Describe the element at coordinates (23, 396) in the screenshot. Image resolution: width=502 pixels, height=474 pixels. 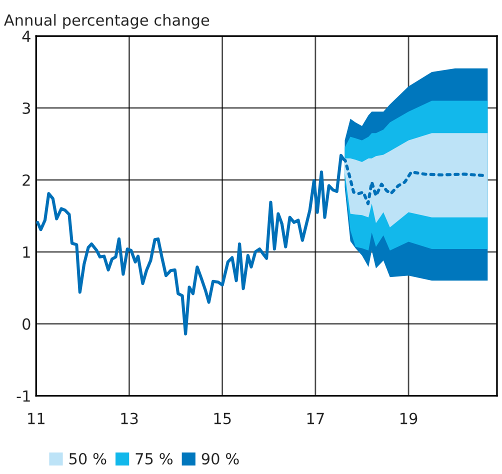
I see `y-tick-label: -1` at that location.